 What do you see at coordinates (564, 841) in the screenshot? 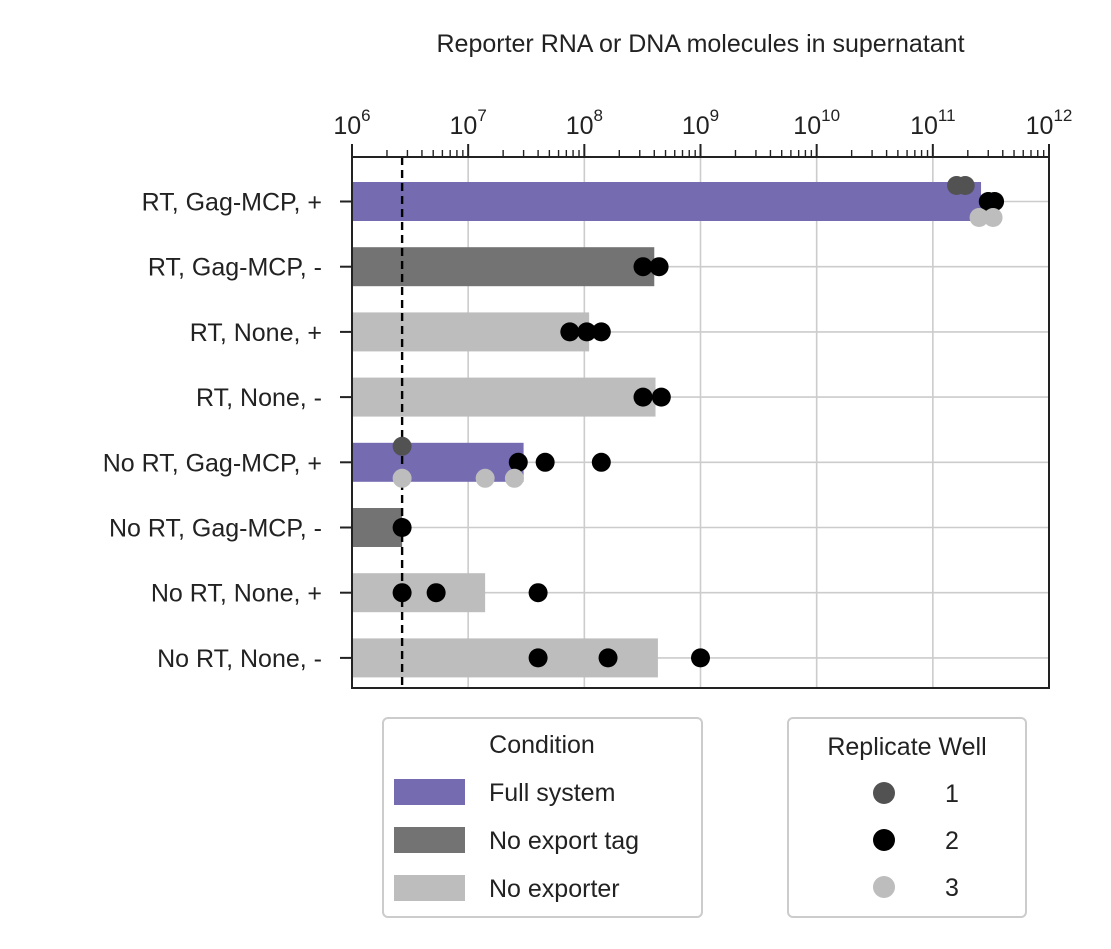
I see `legend-label: No export tag` at bounding box center [564, 841].